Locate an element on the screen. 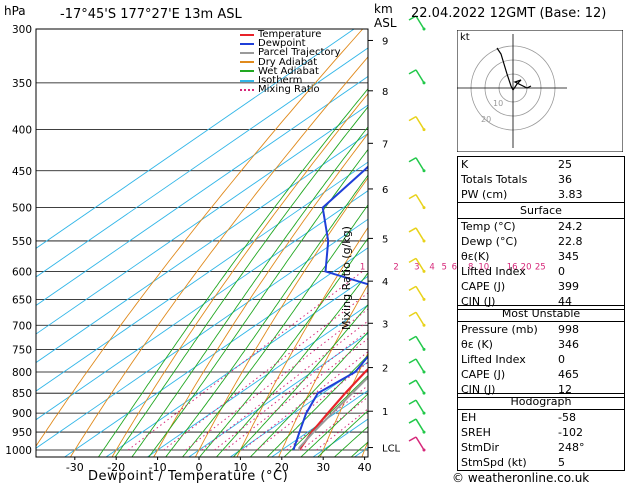  pressure-tick-label: 950 is located at coordinates (22, 433).